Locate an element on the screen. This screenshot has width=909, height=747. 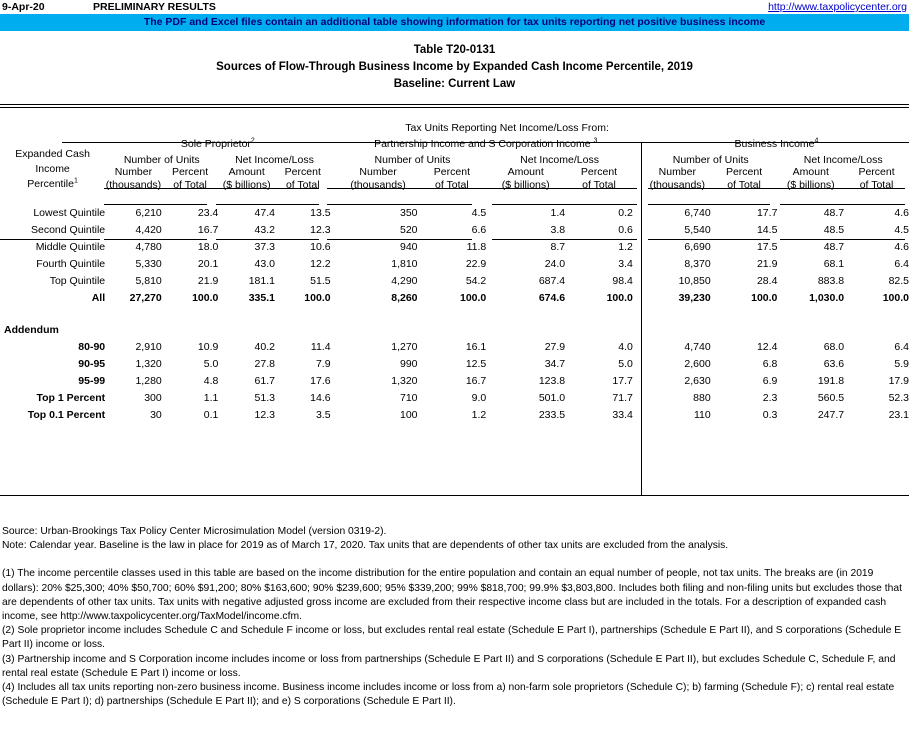
table-cell: 6.6 is located at coordinates (479, 230).